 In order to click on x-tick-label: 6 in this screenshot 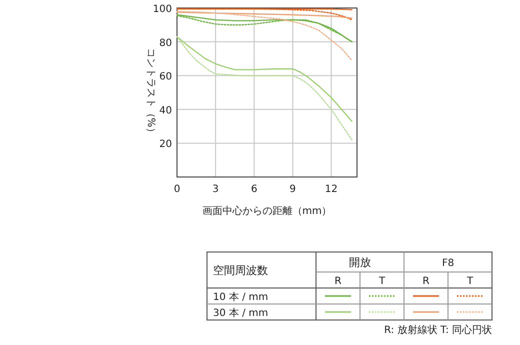, I will do `click(254, 189)`.